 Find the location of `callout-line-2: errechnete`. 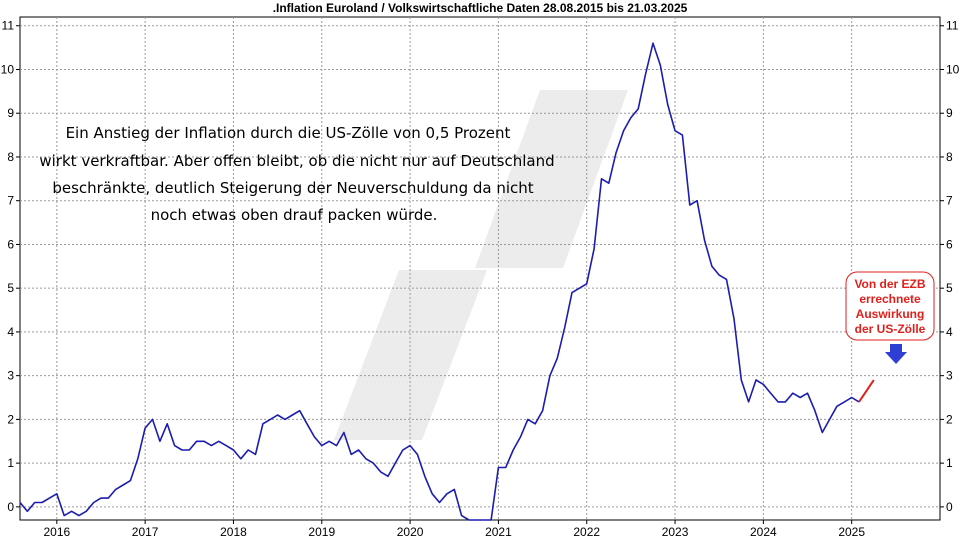

callout-line-2: errechnete is located at coordinates (890, 299).